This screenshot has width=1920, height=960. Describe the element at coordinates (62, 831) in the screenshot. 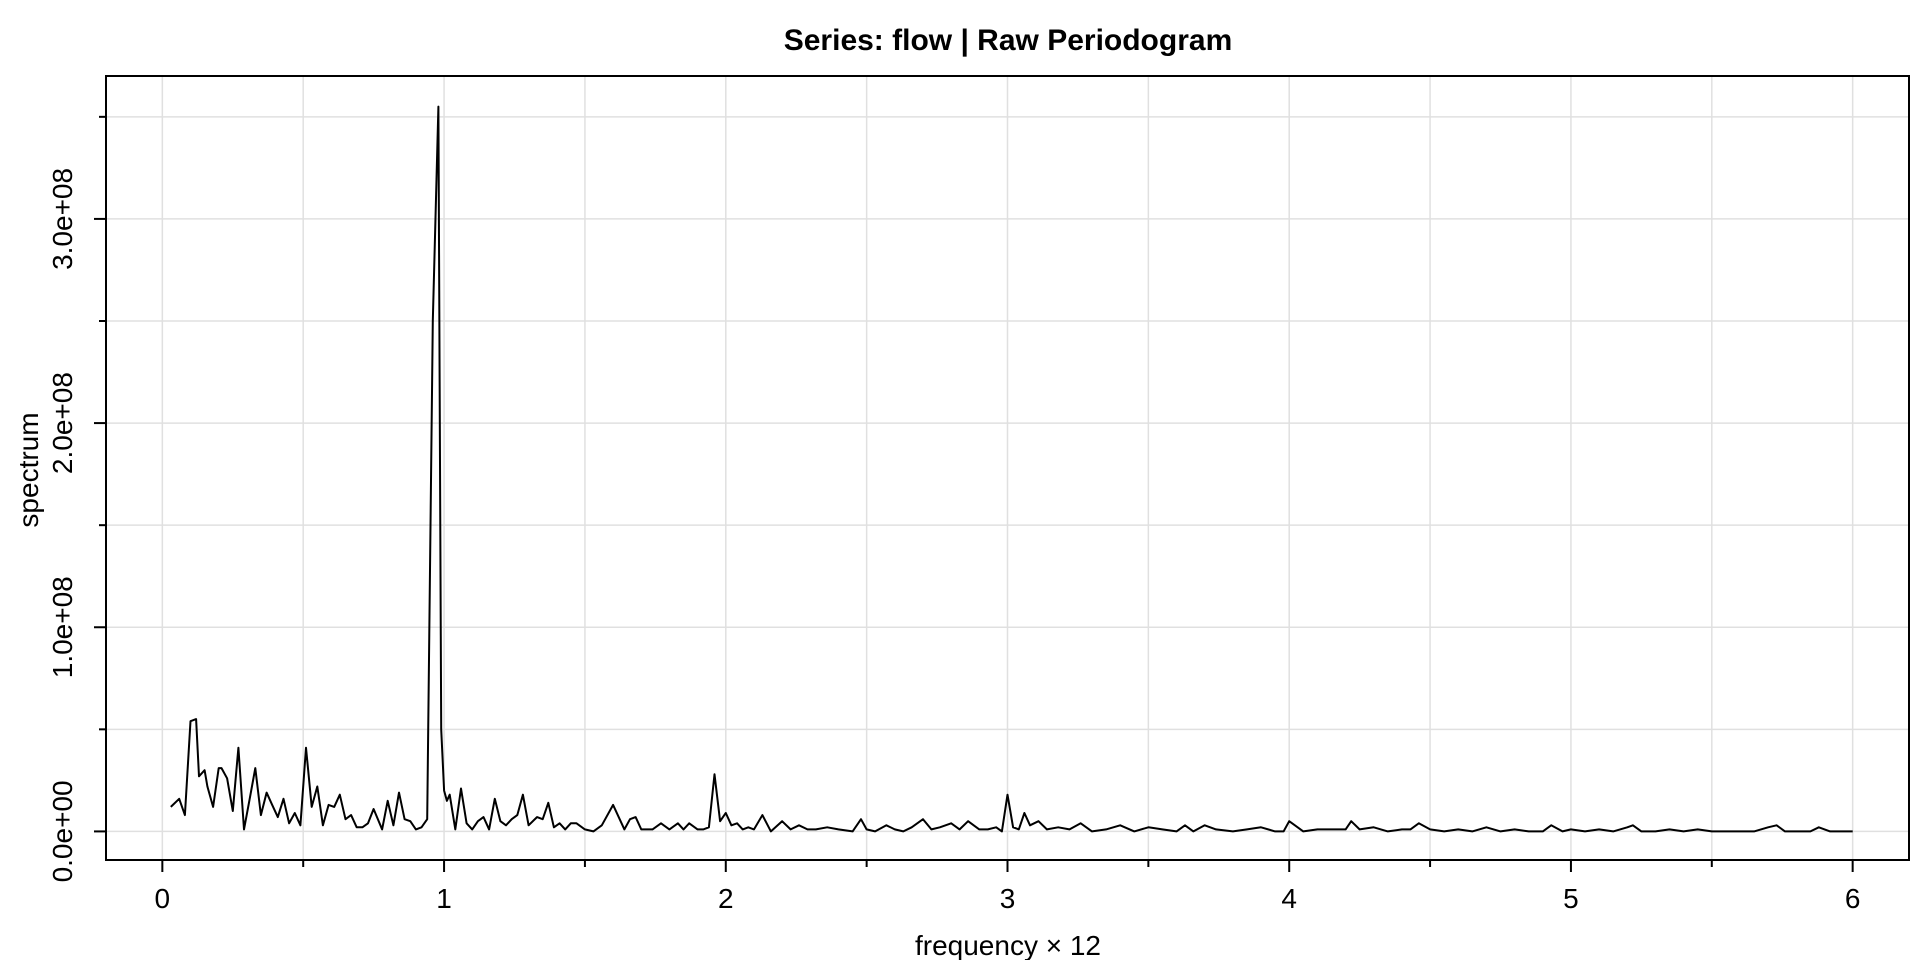

I see `y-tick-label: 0.0e+00` at that location.